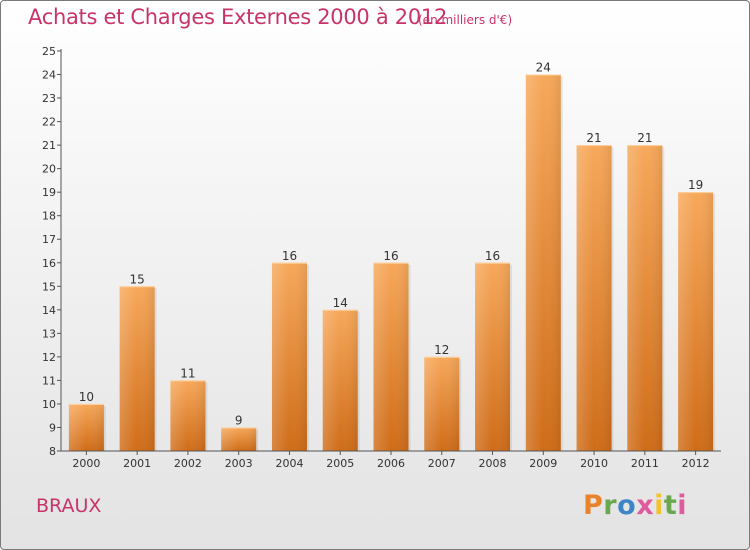 The height and width of the screenshot is (550, 750). Describe the element at coordinates (610, 505) in the screenshot. I see `logo-letter: r` at that location.